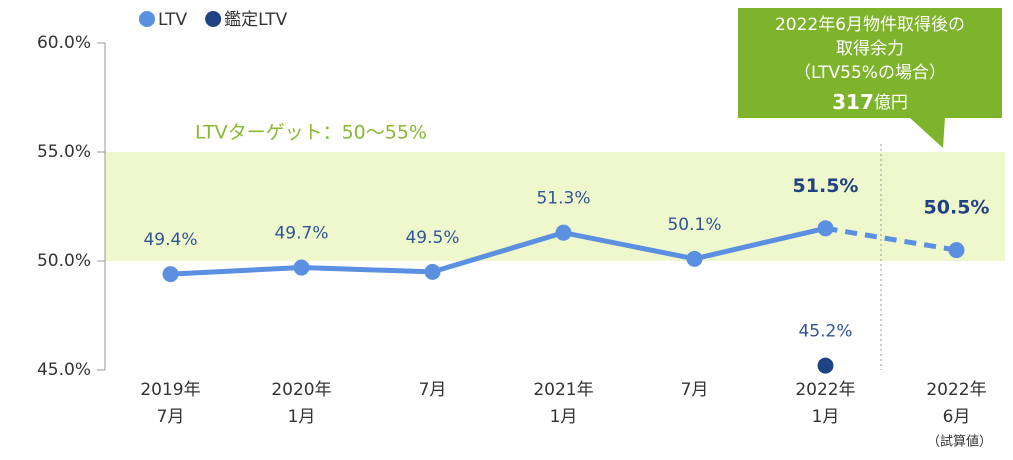 The image size is (1013, 460). What do you see at coordinates (957, 208) in the screenshot?
I see `value-label: 50.5%` at bounding box center [957, 208].